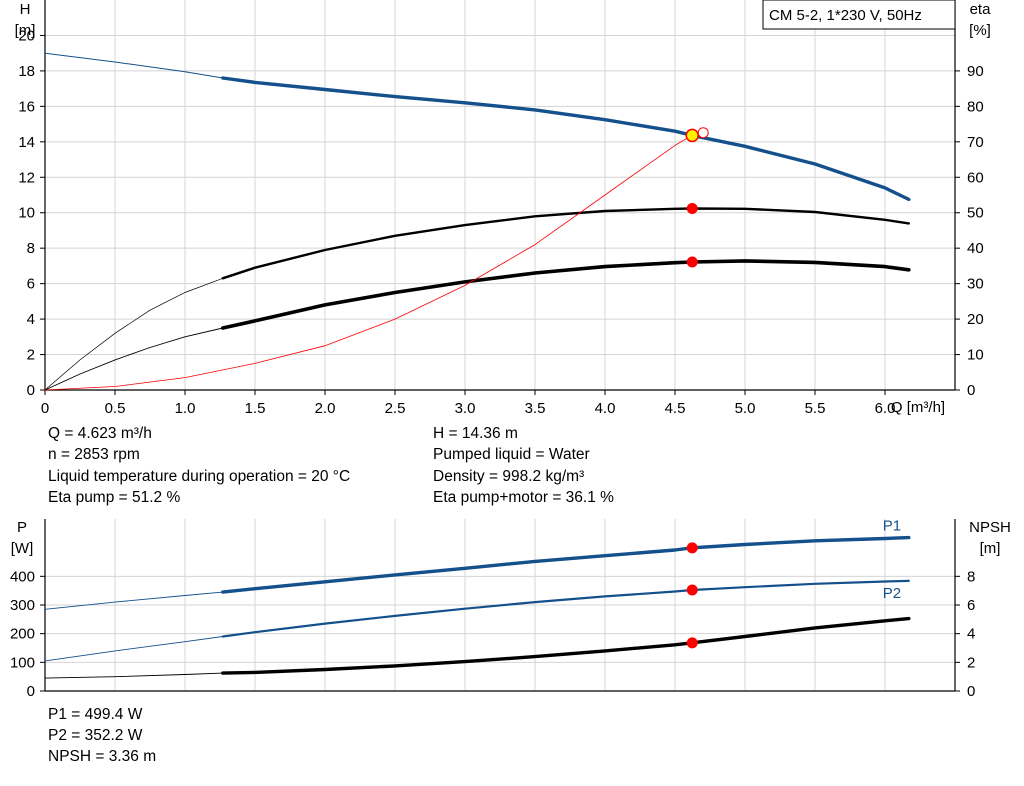 The image size is (1024, 786). I want to click on npsh-tick-label: 6, so click(971, 605).